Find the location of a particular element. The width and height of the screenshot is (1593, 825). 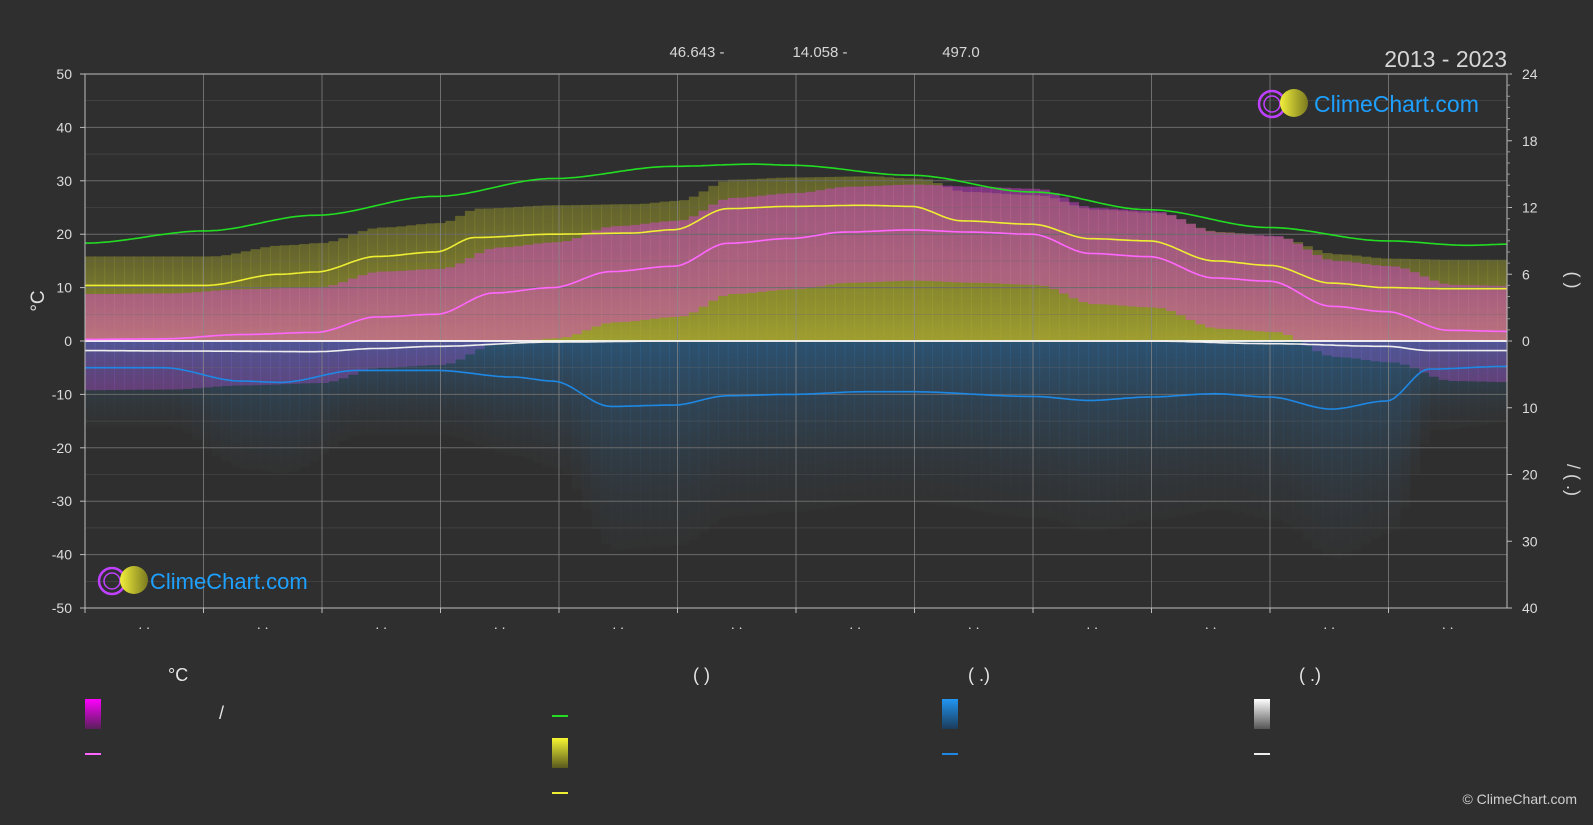

month-tick-label: . . is located at coordinates (1092, 624).